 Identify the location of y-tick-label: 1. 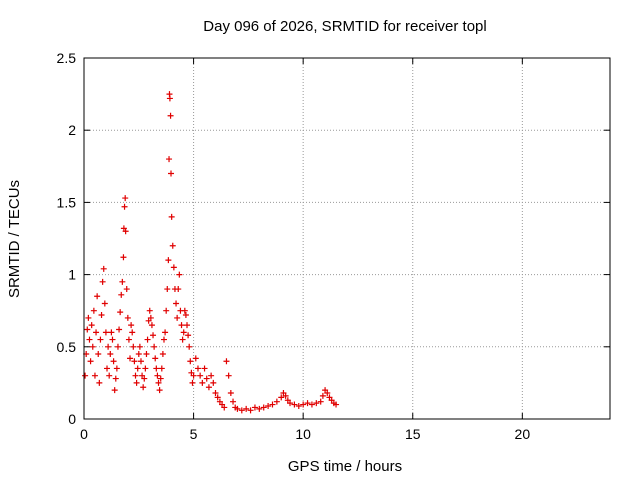
(72, 275).